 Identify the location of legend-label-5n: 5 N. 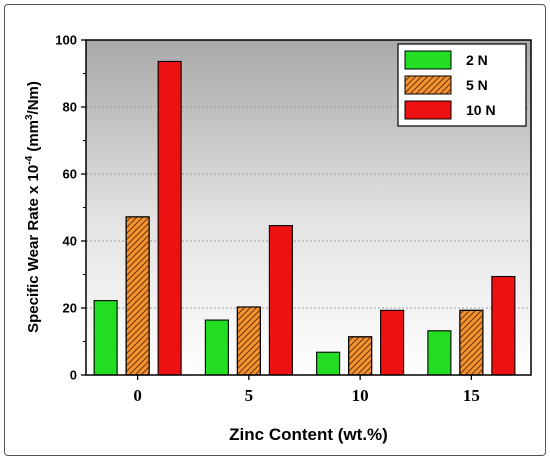
(477, 85).